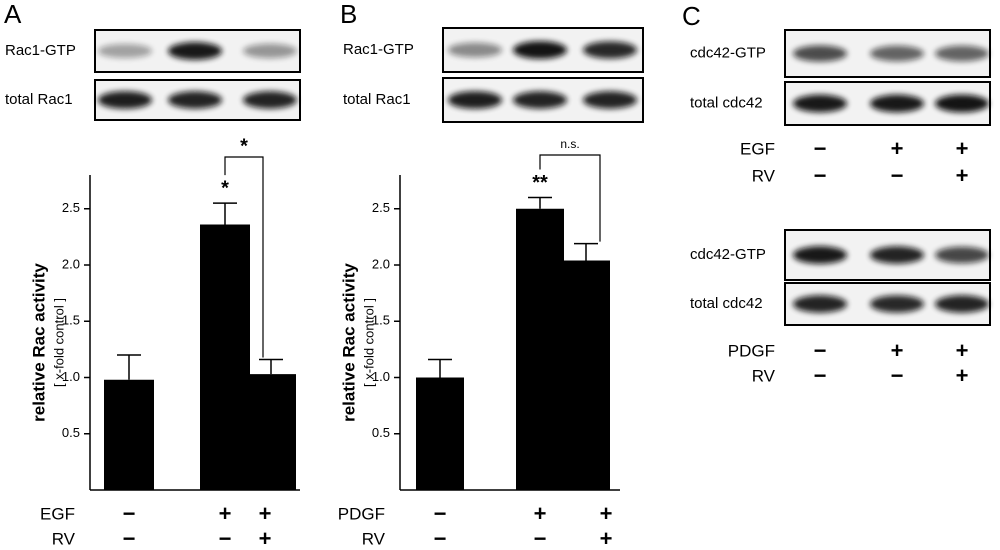 The image size is (1000, 550). What do you see at coordinates (569, 144) in the screenshot?
I see `bracket-label: n.s.` at bounding box center [569, 144].